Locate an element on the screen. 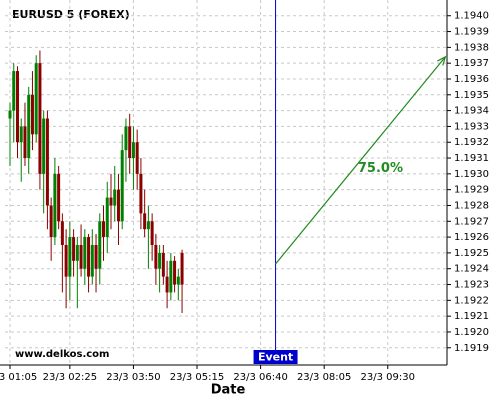  y-tick-label: 1.1938 is located at coordinates (471, 47).